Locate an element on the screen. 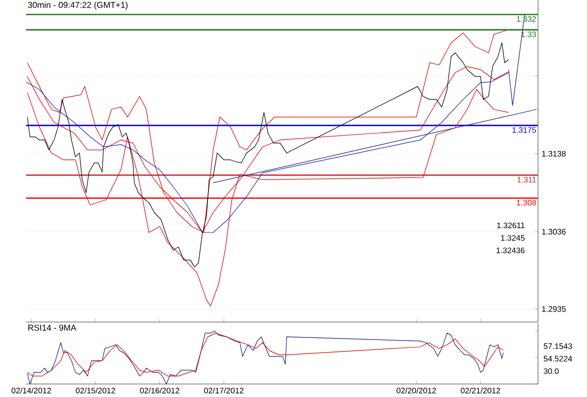  annotation: 1.32436 is located at coordinates (510, 251).